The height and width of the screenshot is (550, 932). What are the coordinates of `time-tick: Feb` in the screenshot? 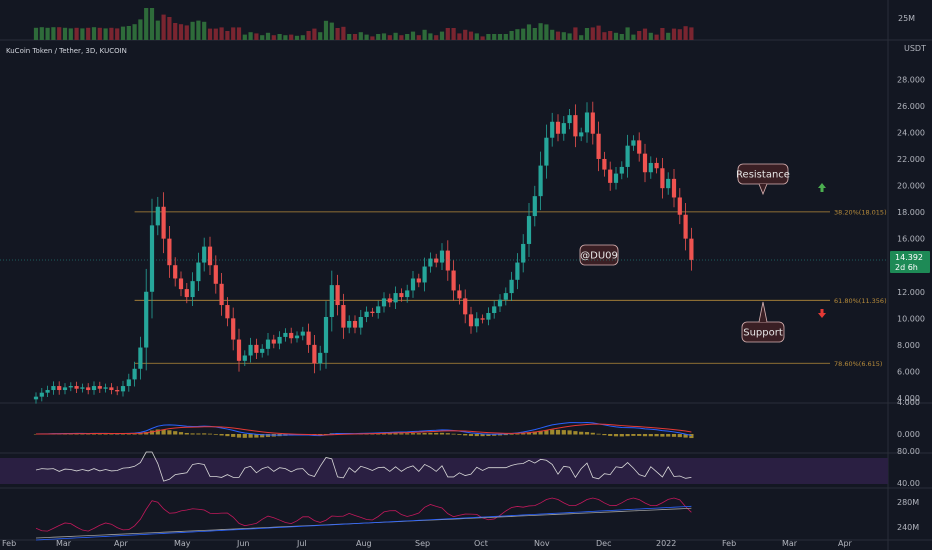 It's located at (729, 543).